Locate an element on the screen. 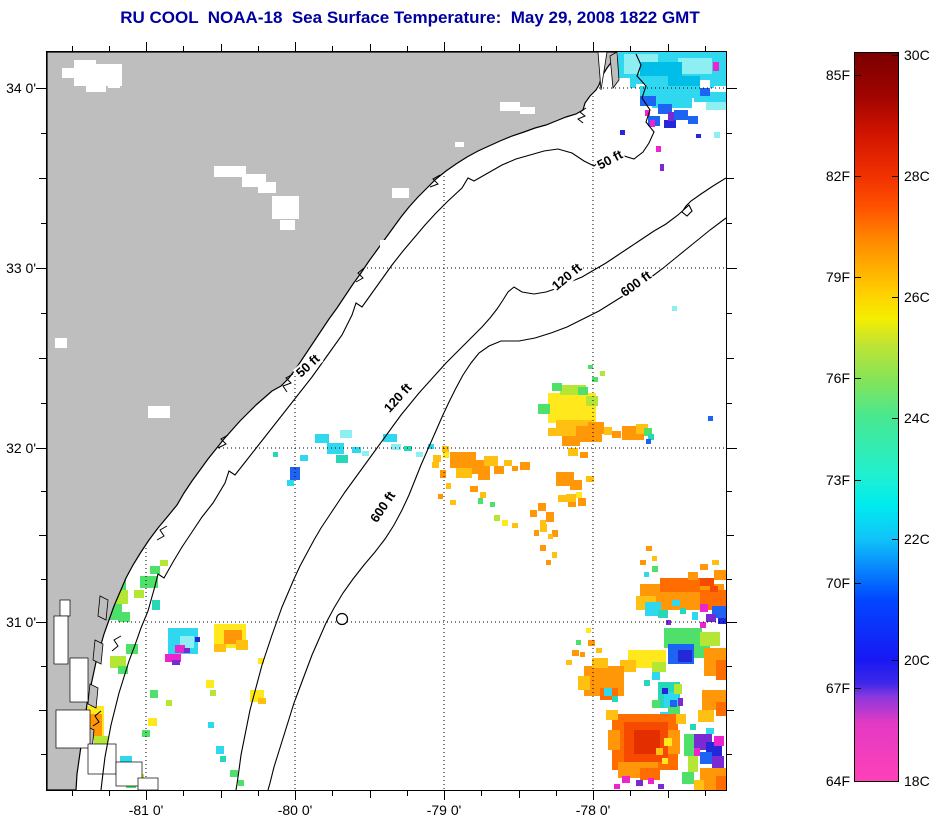  colorbar-c-label: 26C is located at coordinates (917, 297).